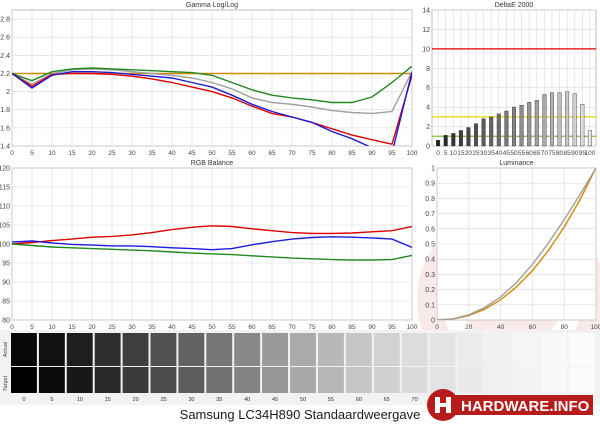 The height and width of the screenshot is (427, 600). Describe the element at coordinates (132, 327) in the screenshot. I see `x-tick-label: 30` at that location.